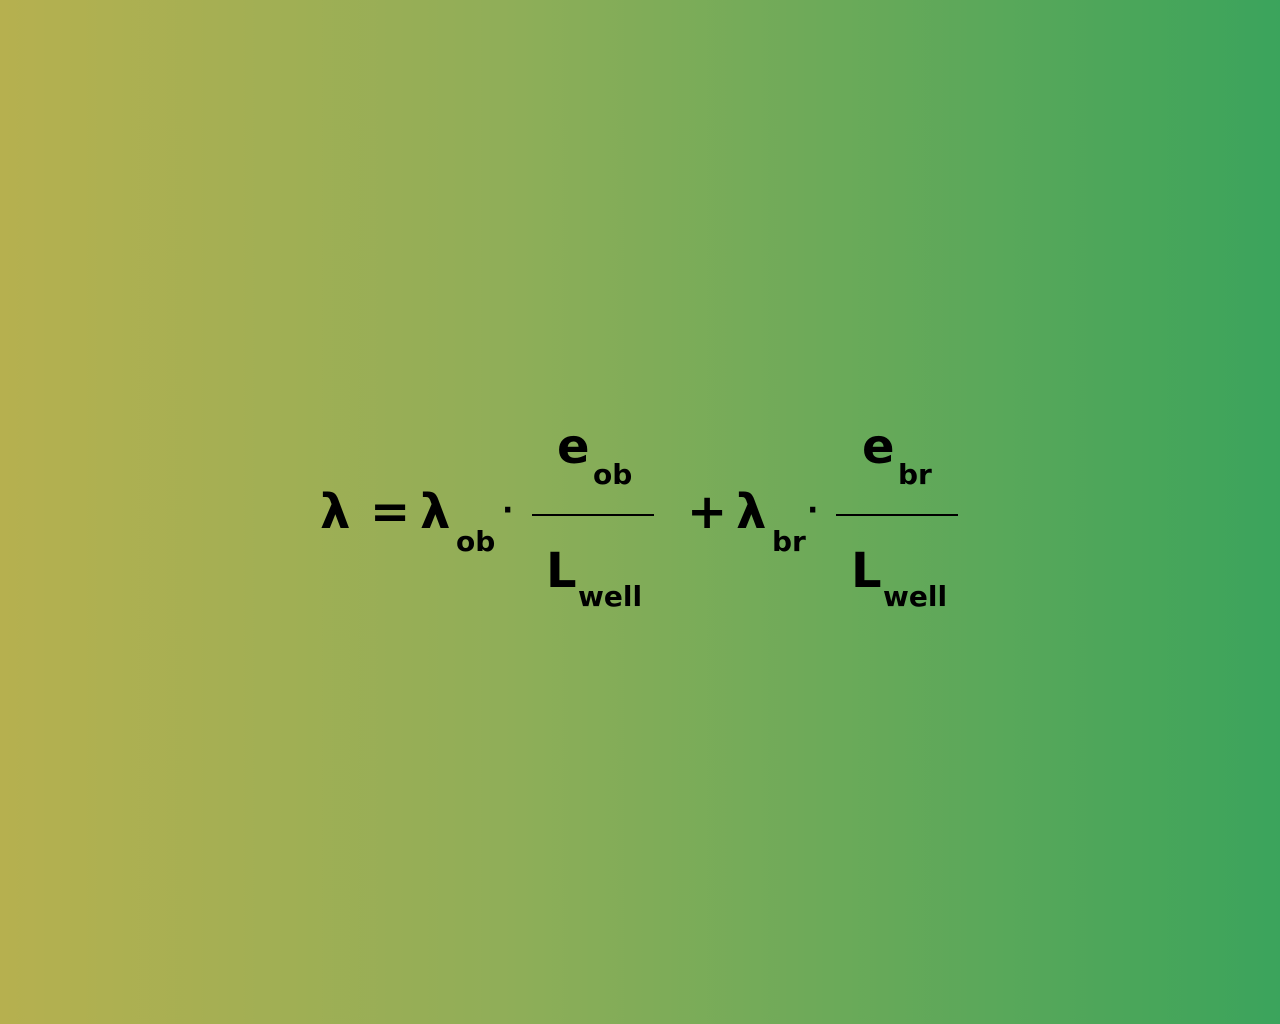 The height and width of the screenshot is (1024, 1280). Describe the element at coordinates (435, 512) in the screenshot. I see `term1-coef-lambda: λ` at that location.